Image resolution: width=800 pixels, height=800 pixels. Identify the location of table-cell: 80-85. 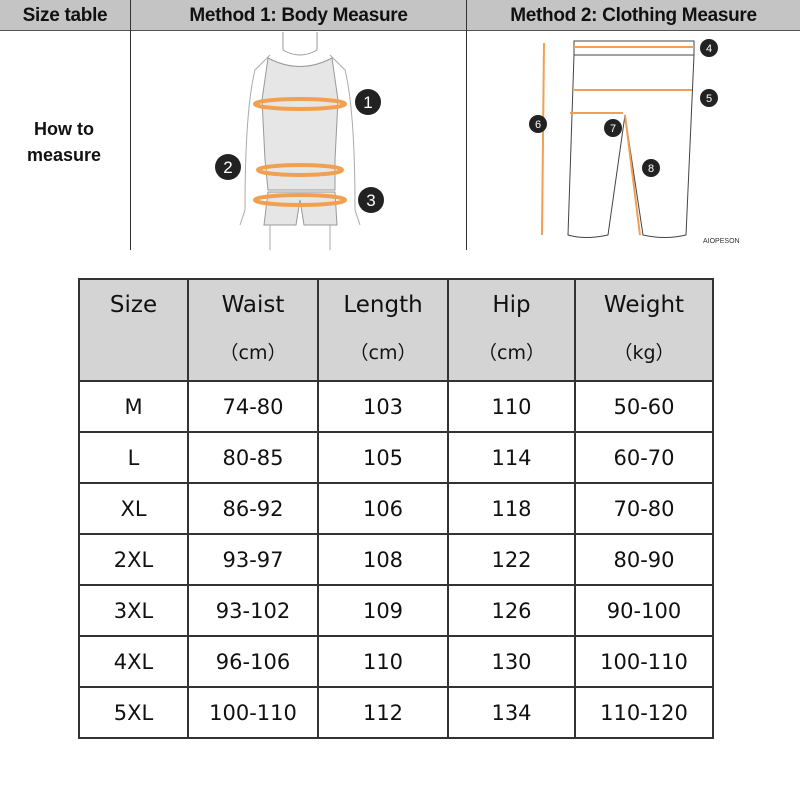
(253, 457).